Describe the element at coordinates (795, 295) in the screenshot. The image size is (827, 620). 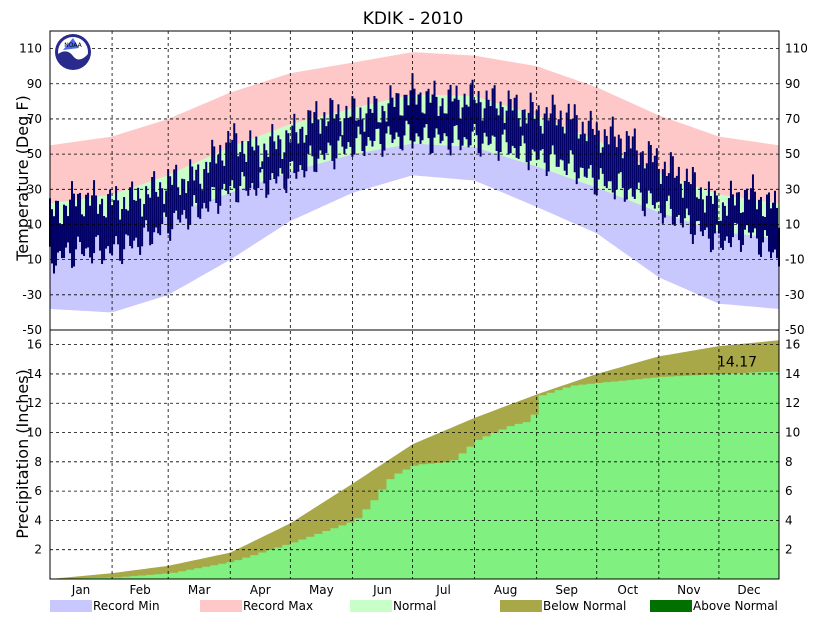
I see `temp-tick-right: -30` at that location.